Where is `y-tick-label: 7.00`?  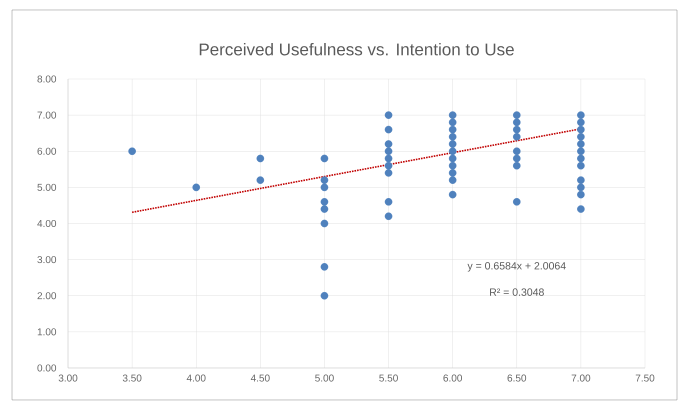 y-tick-label: 7.00 is located at coordinates (47, 115).